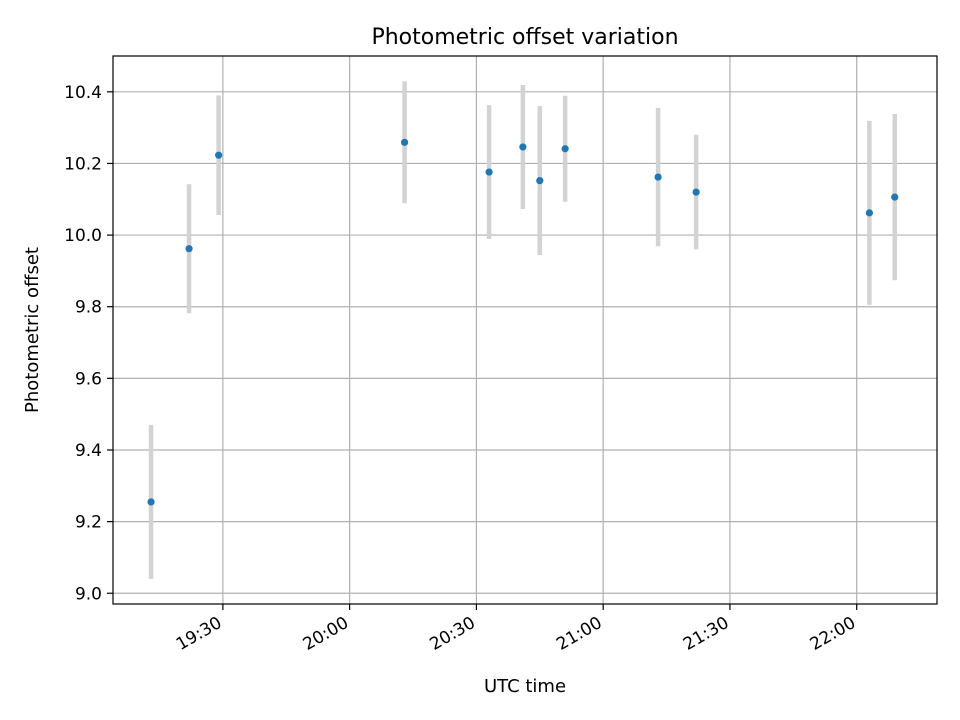 Image resolution: width=960 pixels, height=720 pixels. What do you see at coordinates (524, 37) in the screenshot?
I see `chart-title: Photometric offset variation` at bounding box center [524, 37].